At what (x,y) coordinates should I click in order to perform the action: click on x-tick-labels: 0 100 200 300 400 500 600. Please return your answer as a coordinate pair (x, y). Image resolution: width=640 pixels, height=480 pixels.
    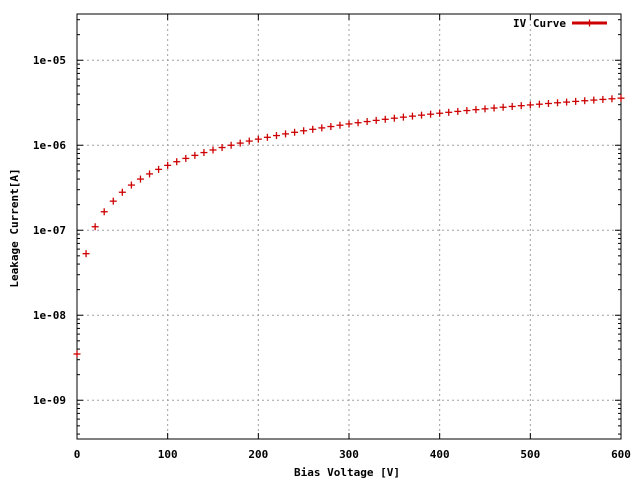
    Looking at the image, I should click on (352, 454).